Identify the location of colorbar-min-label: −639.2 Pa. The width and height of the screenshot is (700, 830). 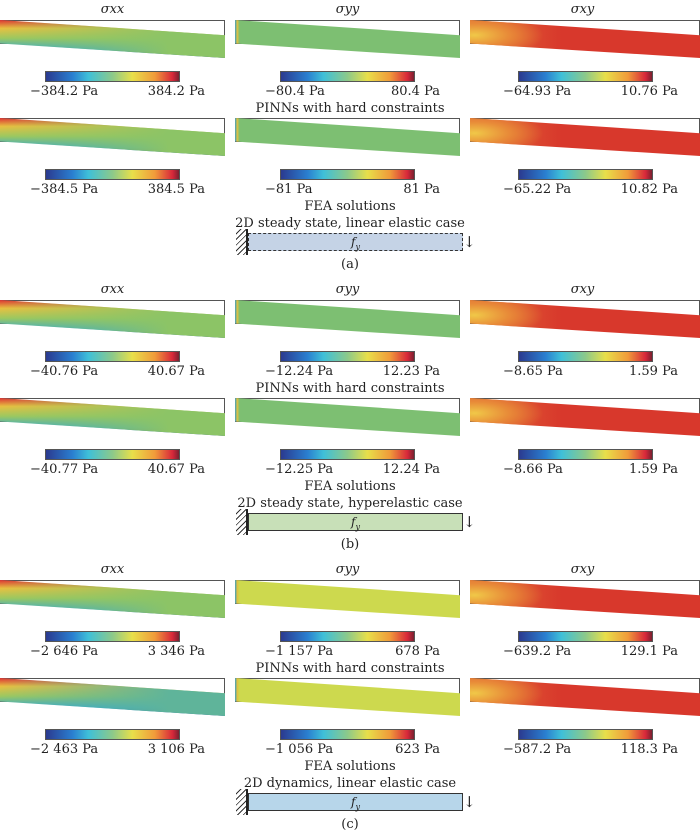
(537, 651).